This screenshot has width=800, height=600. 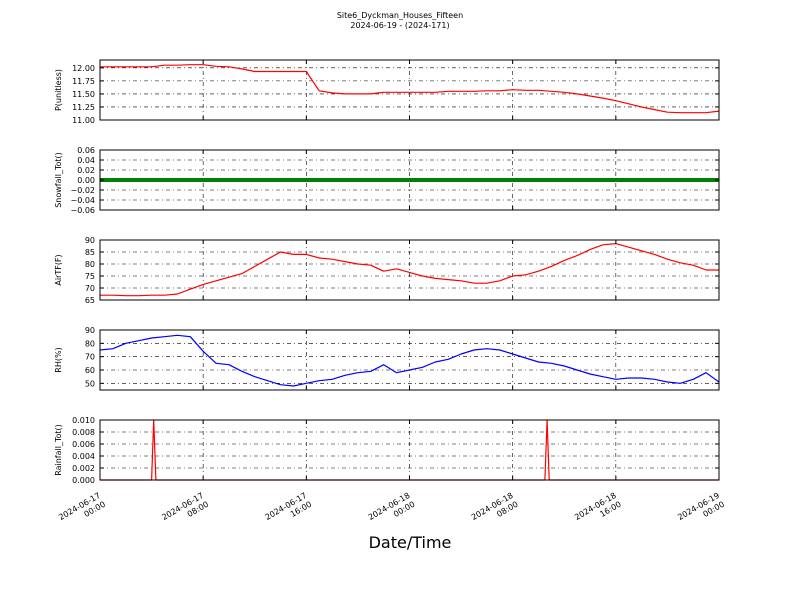 I want to click on y-tick-label: 0.04, so click(x=86, y=160).